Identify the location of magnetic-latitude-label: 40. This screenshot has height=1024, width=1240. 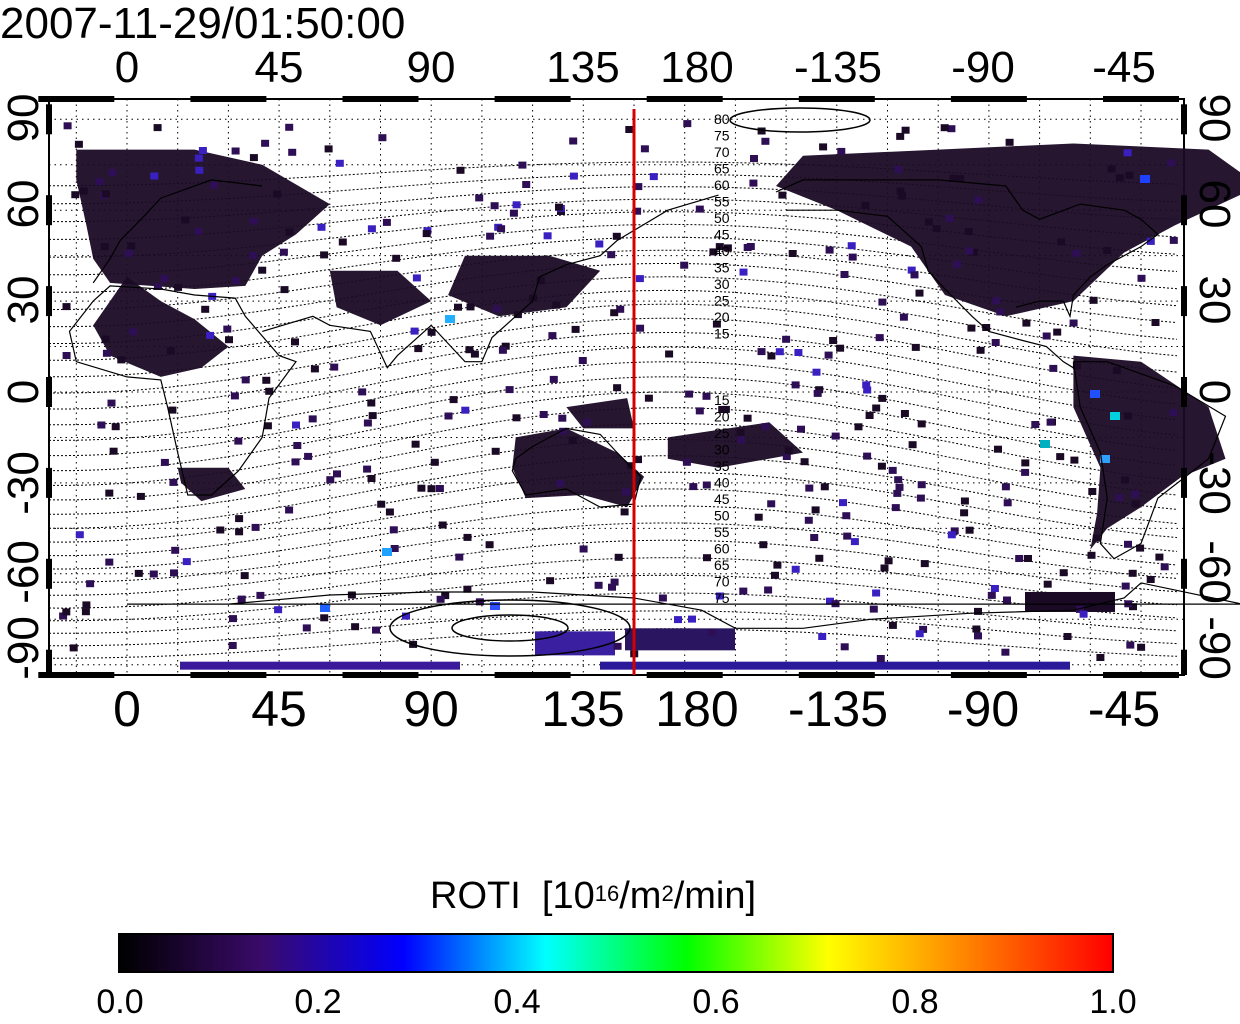
(722, 483).